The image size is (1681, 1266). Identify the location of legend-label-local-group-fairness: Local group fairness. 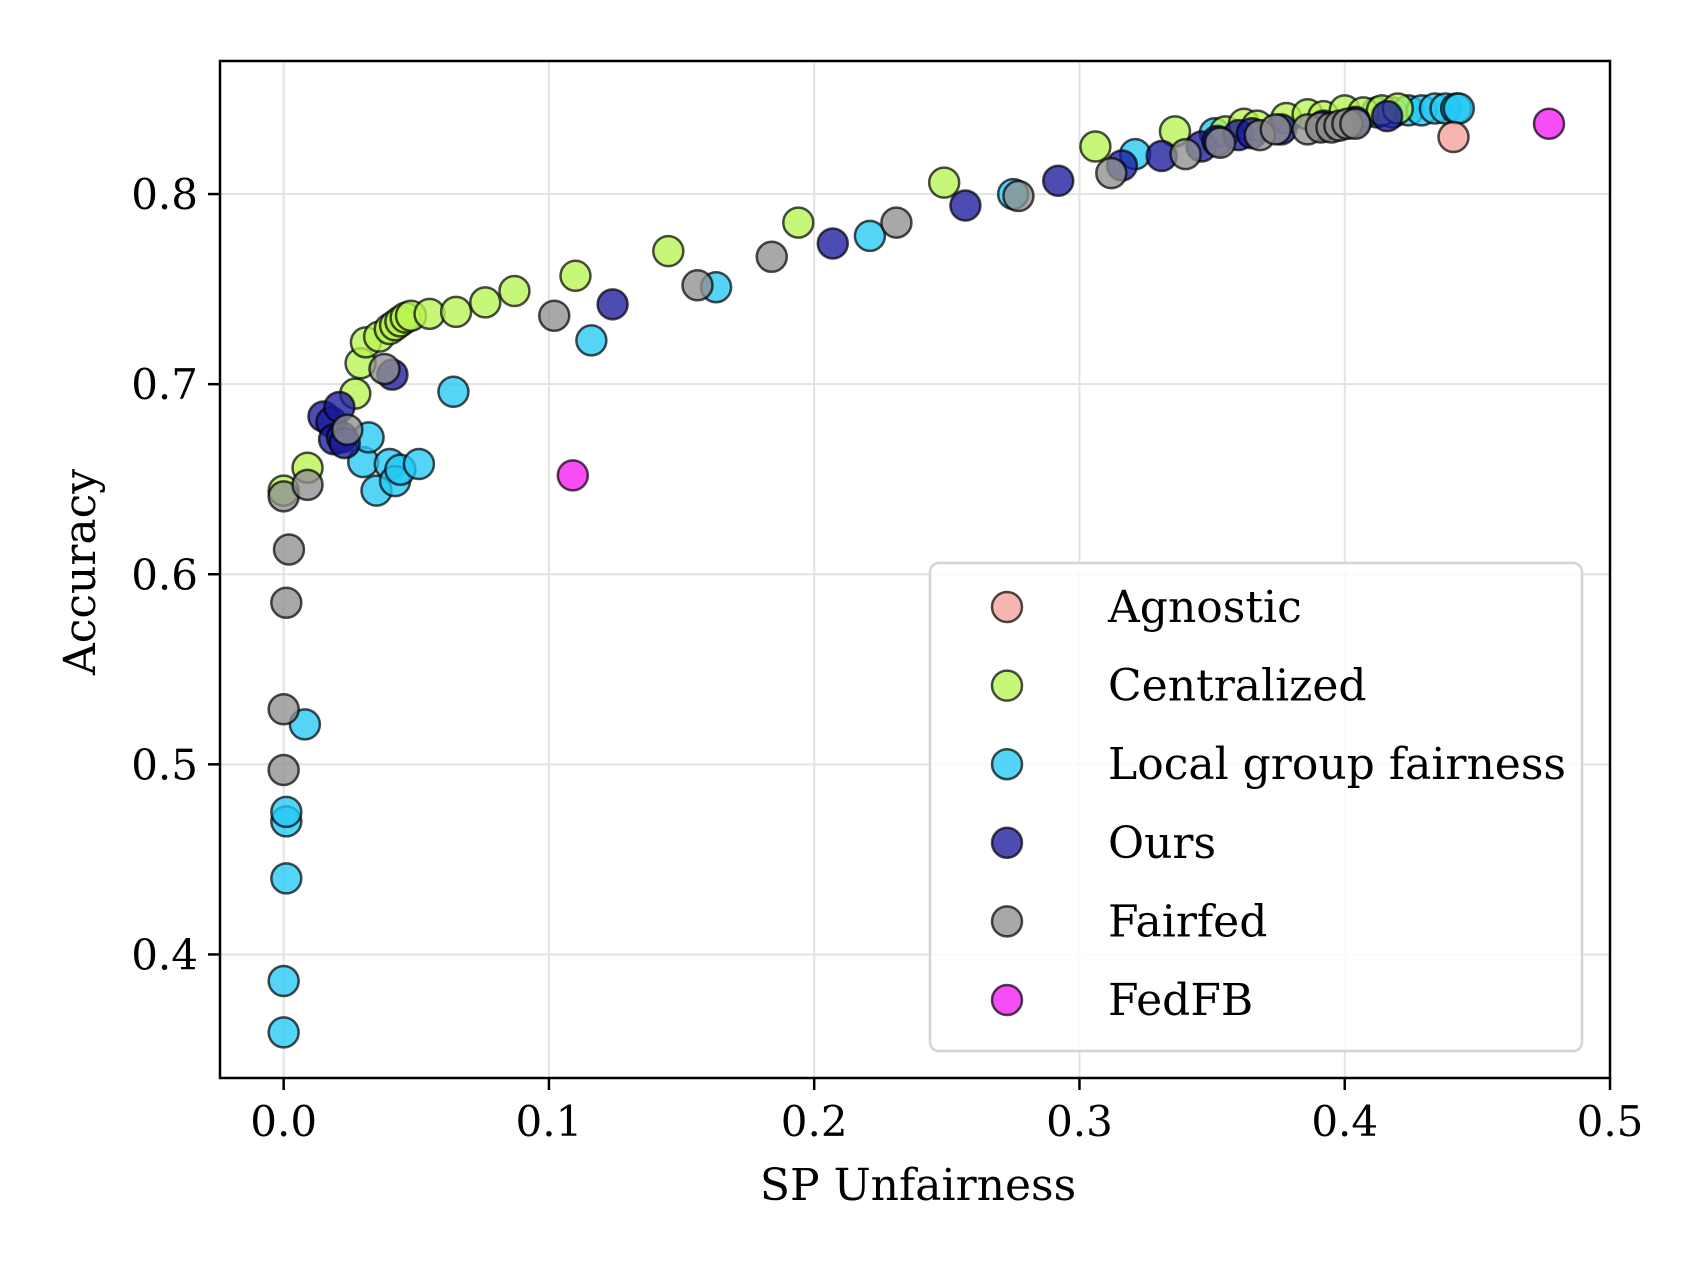
(1337, 764).